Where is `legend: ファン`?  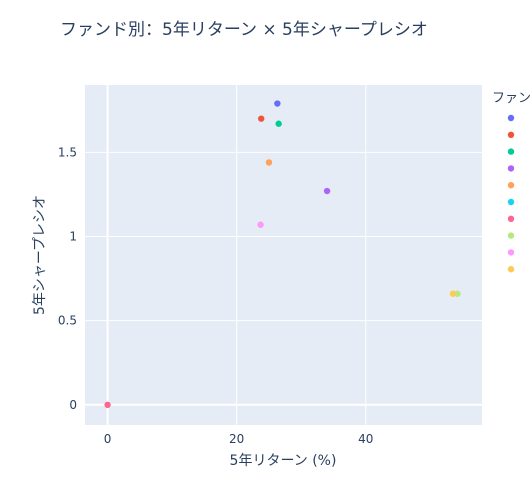 legend: ファン is located at coordinates (511, 182).